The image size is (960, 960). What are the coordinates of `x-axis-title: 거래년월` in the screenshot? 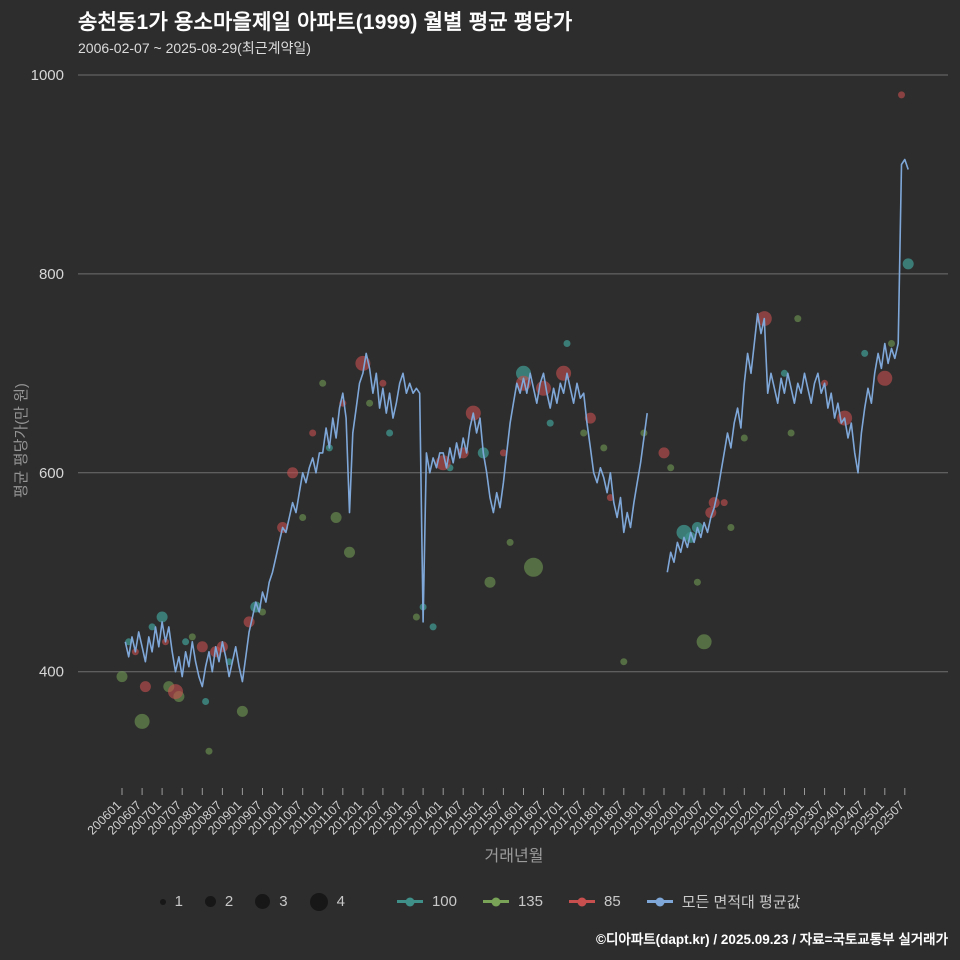 It's located at (514, 856).